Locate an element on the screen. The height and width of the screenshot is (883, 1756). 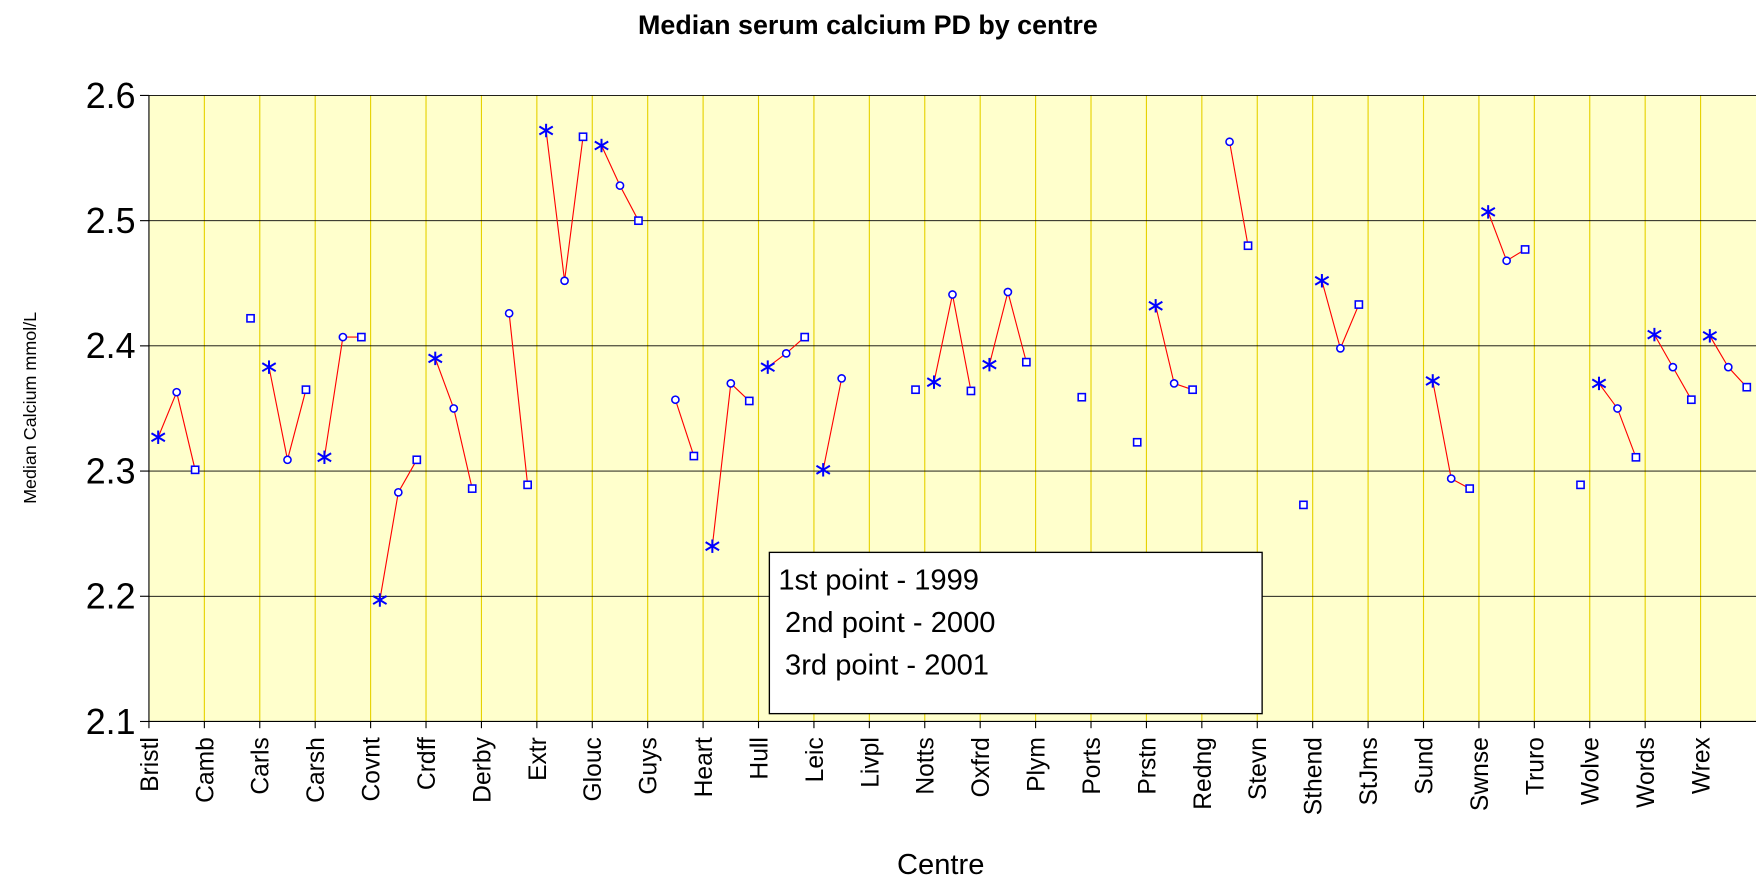
x-tick-label: Bristl is located at coordinates (150, 764).